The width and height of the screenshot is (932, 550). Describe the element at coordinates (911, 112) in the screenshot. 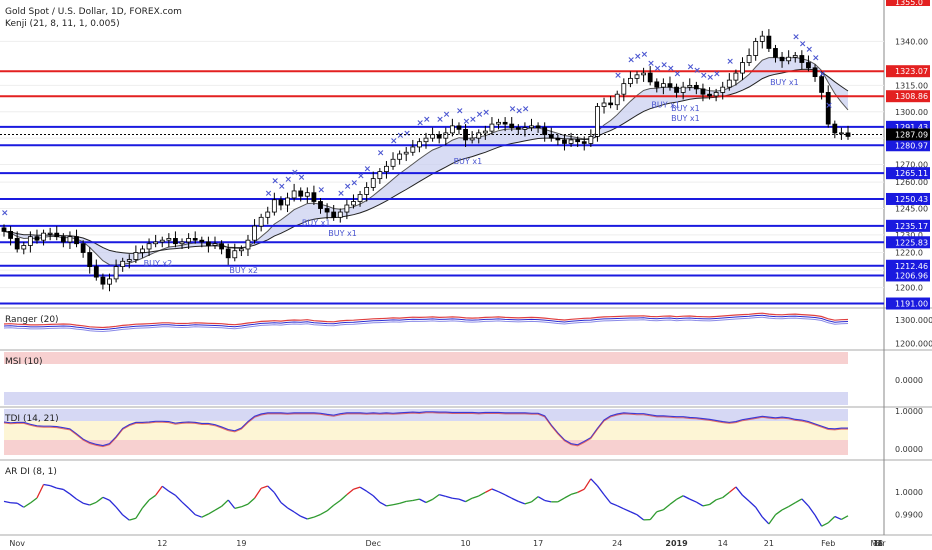

I see `price-tick-label: 1300.00` at that location.